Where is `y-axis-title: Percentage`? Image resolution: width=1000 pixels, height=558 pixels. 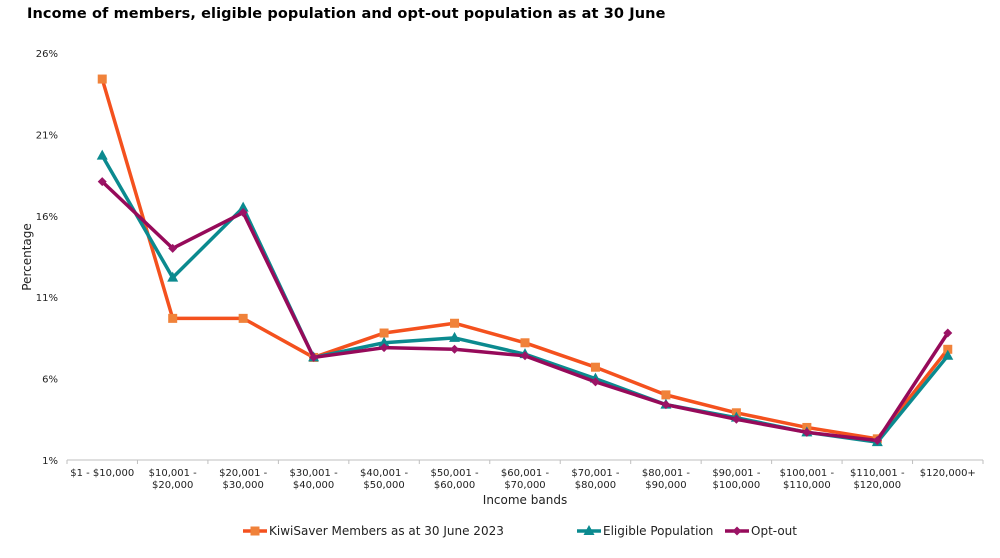
y-axis-title: Percentage is located at coordinates (27, 257).